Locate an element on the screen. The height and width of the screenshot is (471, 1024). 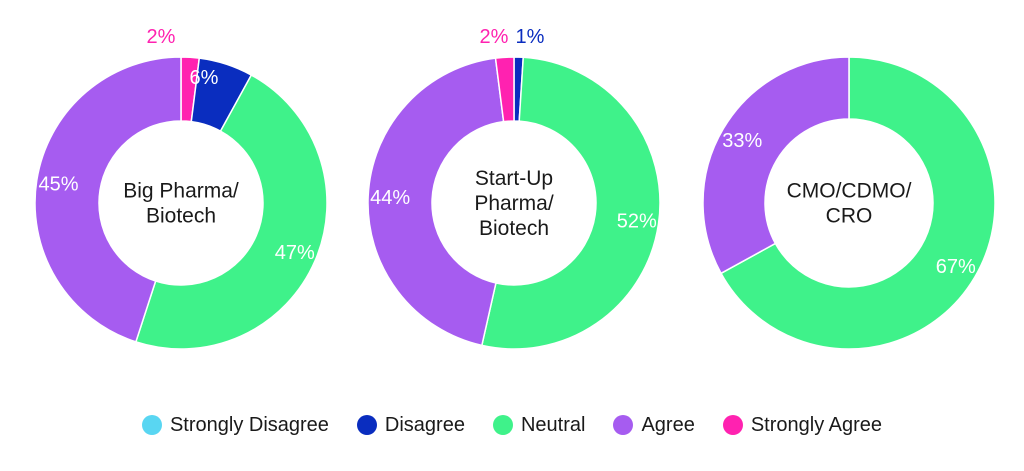
slice-strongly-agree is located at coordinates (504, 89).